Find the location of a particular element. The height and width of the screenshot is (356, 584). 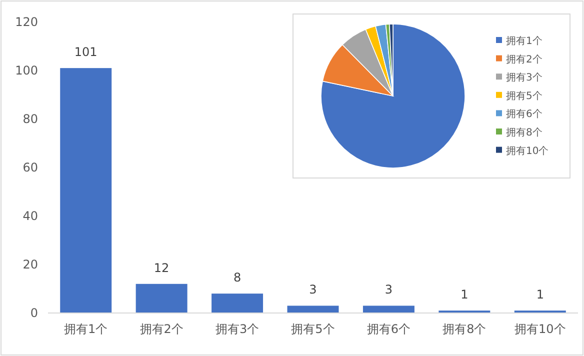

y-tick-label: 20 is located at coordinates (30, 265).